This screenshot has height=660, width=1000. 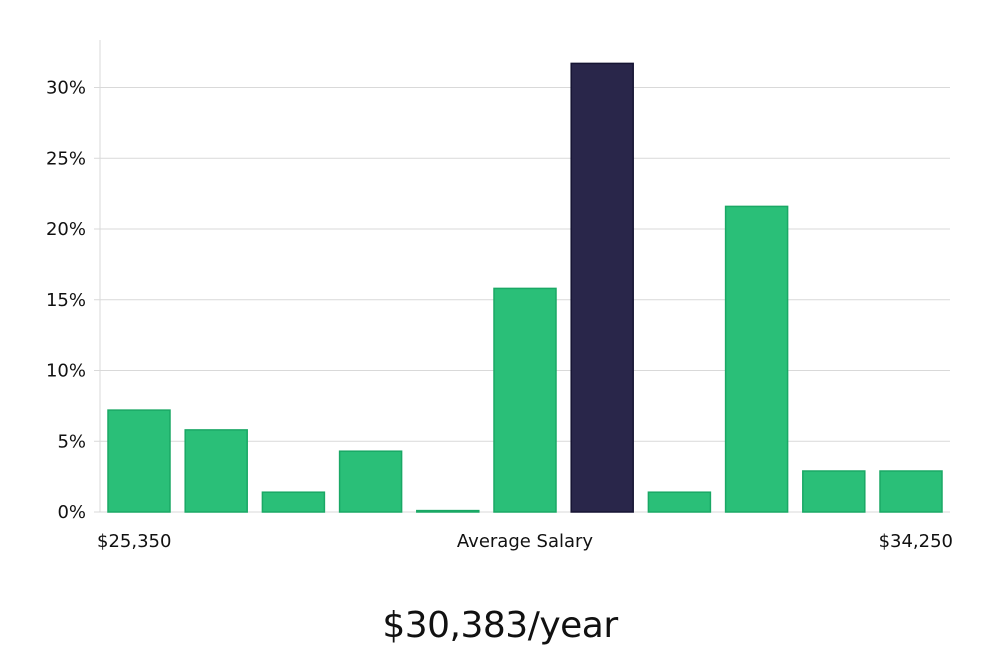 What do you see at coordinates (66, 229) in the screenshot?
I see `y-tick-label: 20%` at bounding box center [66, 229].